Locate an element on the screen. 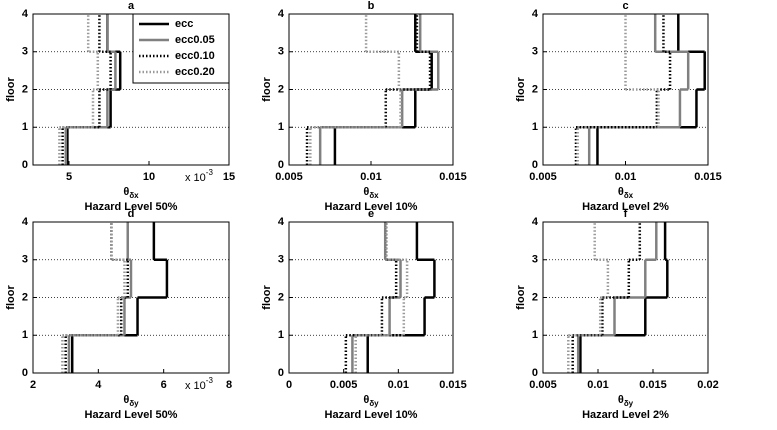 This screenshot has height=430, width=777. subplot-title: a is located at coordinates (131, 6).